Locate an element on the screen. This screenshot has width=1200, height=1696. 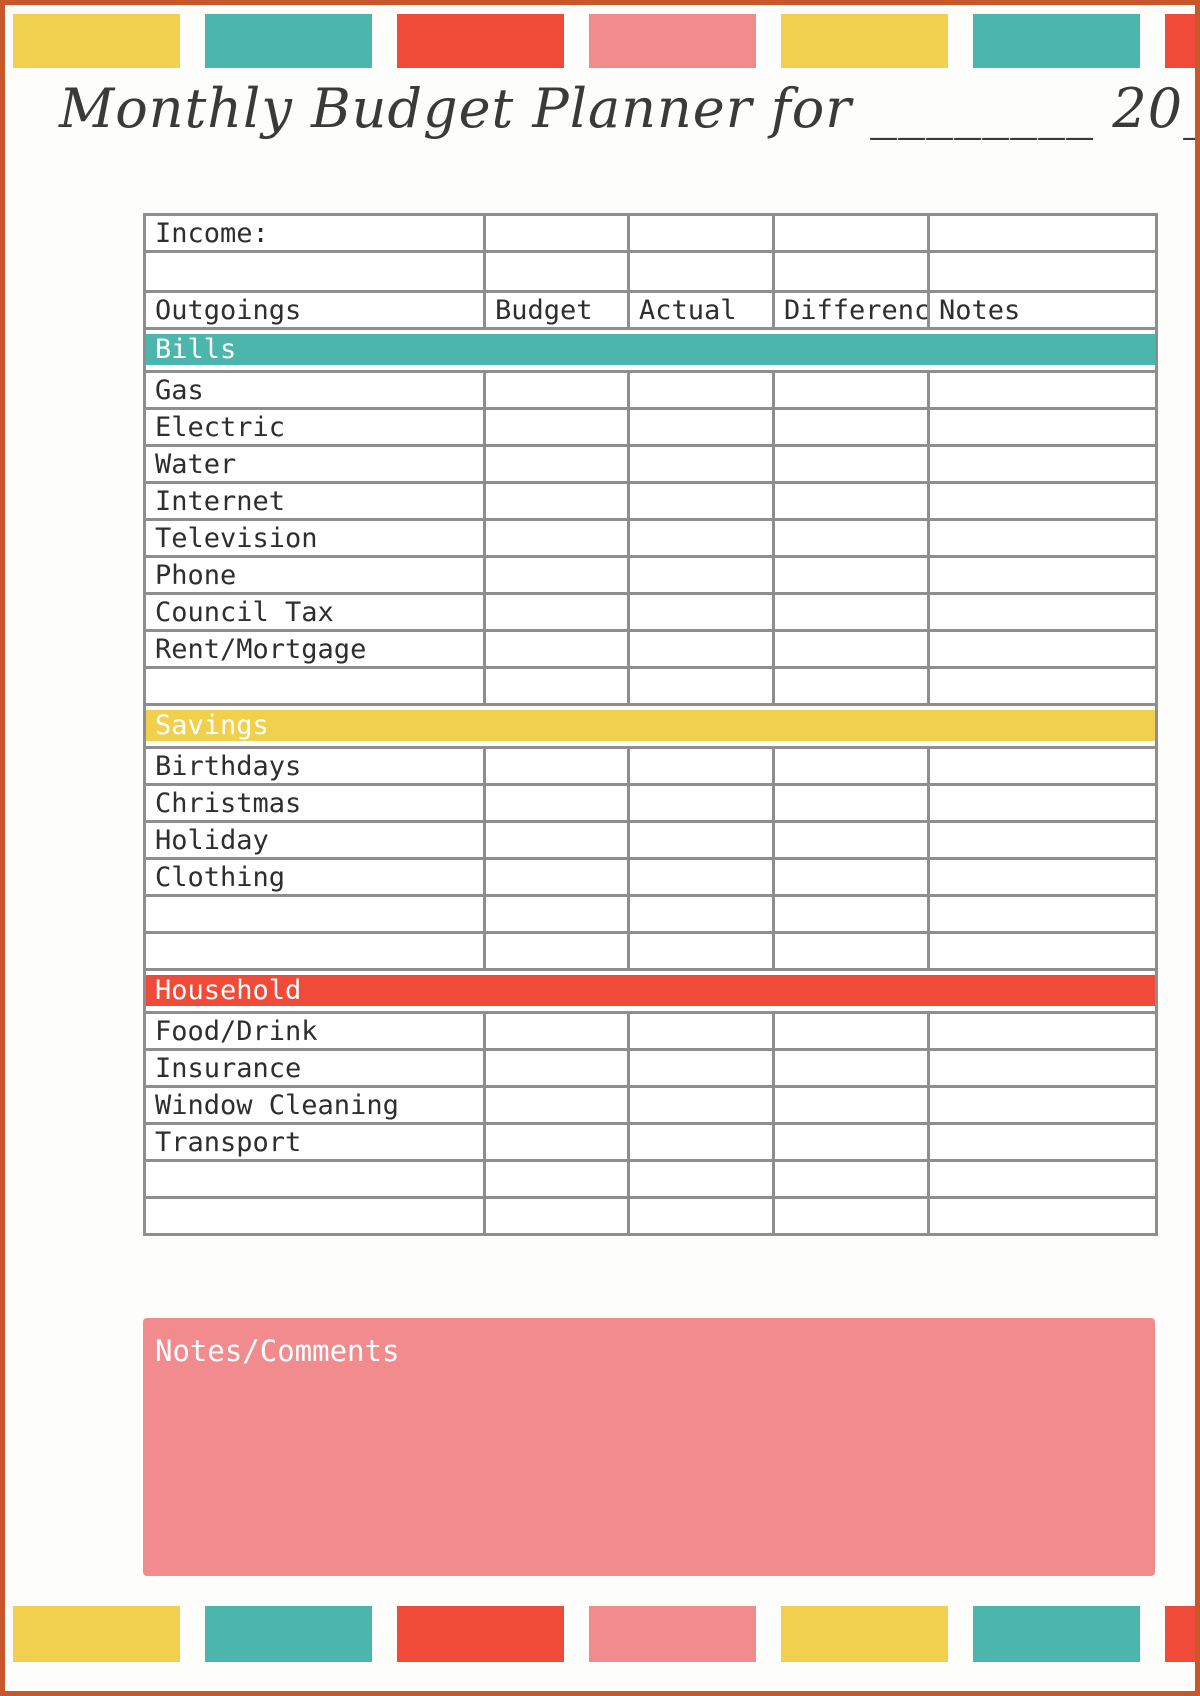
notes-box: Notes/Comments is located at coordinates (649, 1447).